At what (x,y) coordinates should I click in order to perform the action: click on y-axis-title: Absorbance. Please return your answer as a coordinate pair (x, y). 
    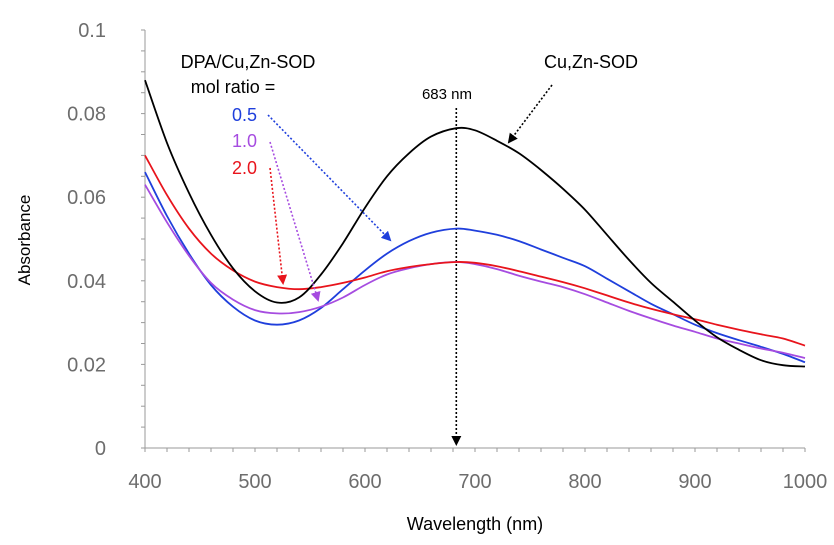
    Looking at the image, I should click on (24, 240).